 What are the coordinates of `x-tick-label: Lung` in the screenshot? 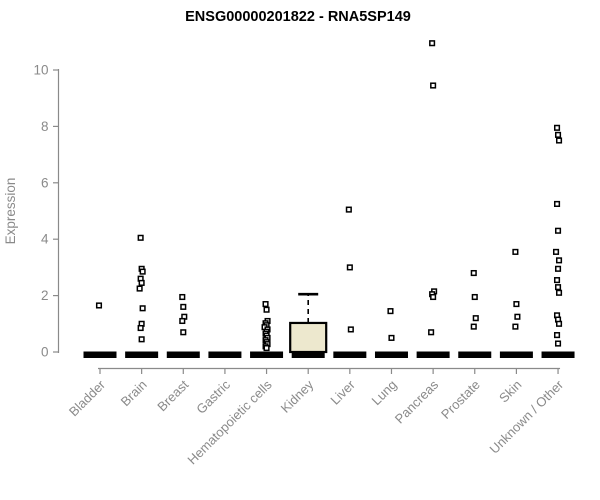 It's located at (384, 392).